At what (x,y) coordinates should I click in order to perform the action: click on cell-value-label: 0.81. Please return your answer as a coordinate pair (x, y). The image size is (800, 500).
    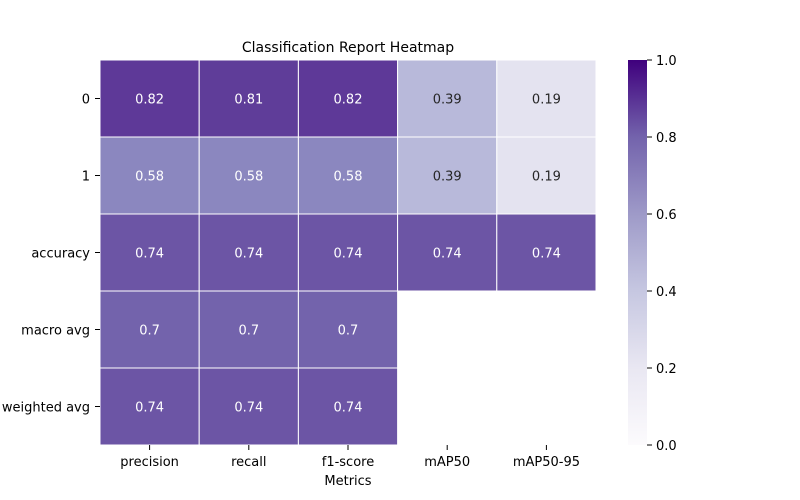
    Looking at the image, I should click on (248, 100).